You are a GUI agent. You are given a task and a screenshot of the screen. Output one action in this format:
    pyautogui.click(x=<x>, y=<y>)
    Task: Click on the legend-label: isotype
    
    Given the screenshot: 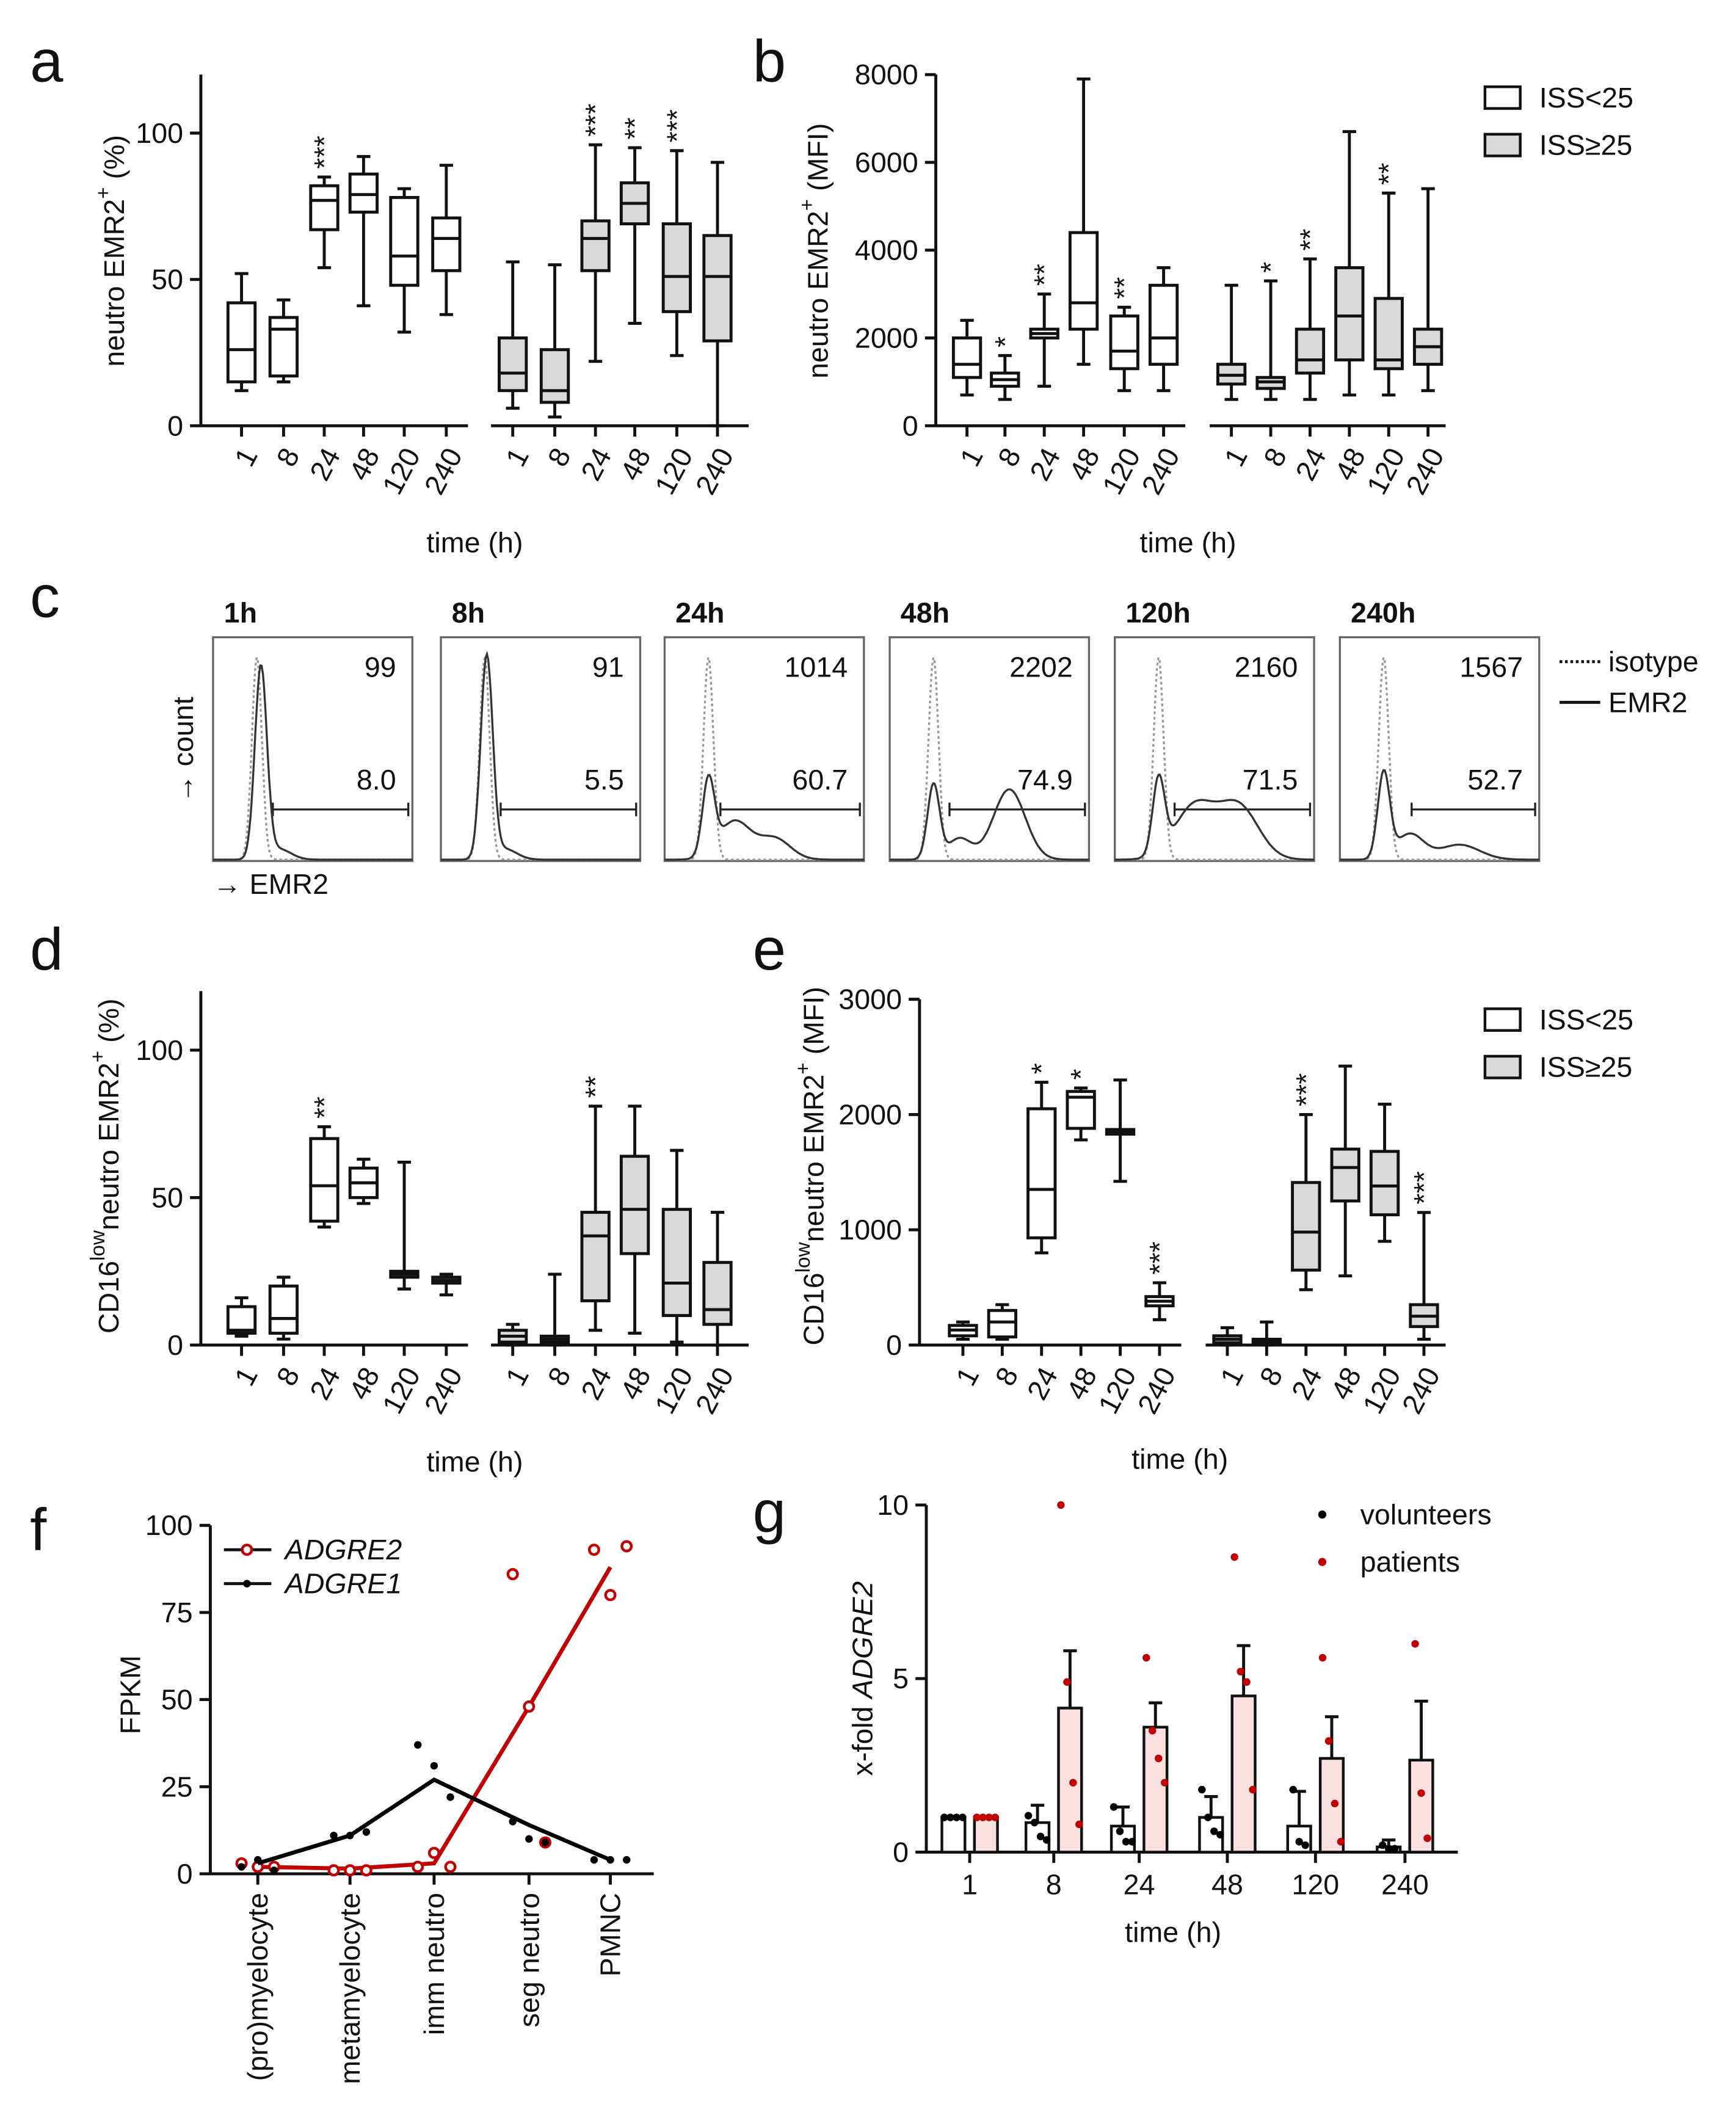 What is the action you would take?
    pyautogui.click(x=1654, y=662)
    